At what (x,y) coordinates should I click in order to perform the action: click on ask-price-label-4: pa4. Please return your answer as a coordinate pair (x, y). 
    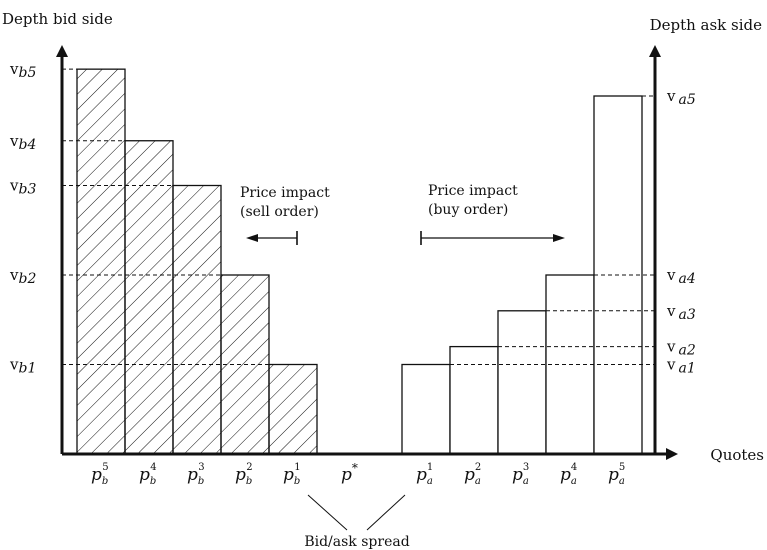
    Looking at the image, I should click on (568, 474).